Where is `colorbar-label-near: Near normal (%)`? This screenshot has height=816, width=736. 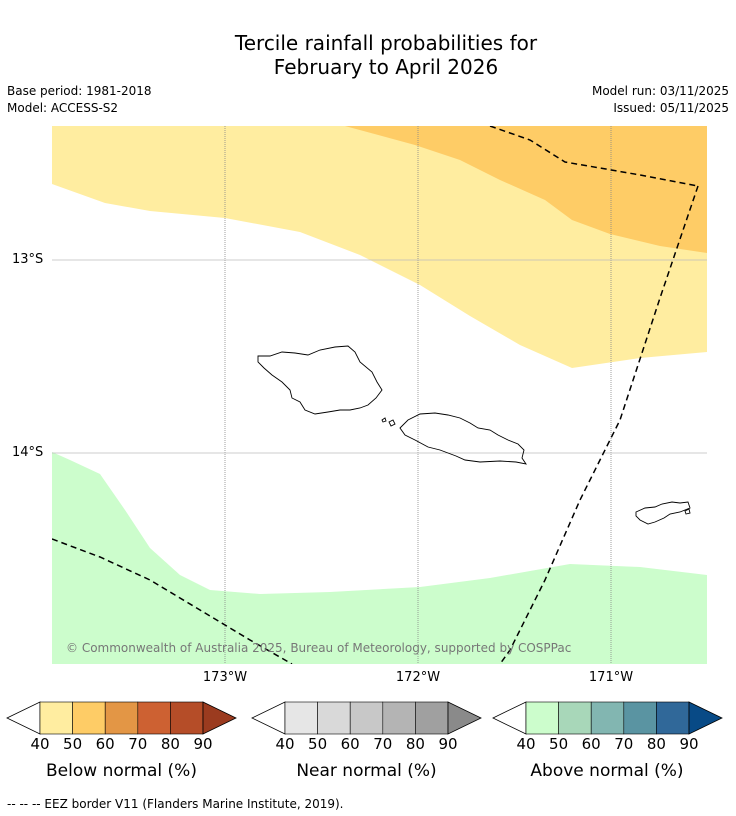
colorbar-label-near: Near normal (%) is located at coordinates (366, 771).